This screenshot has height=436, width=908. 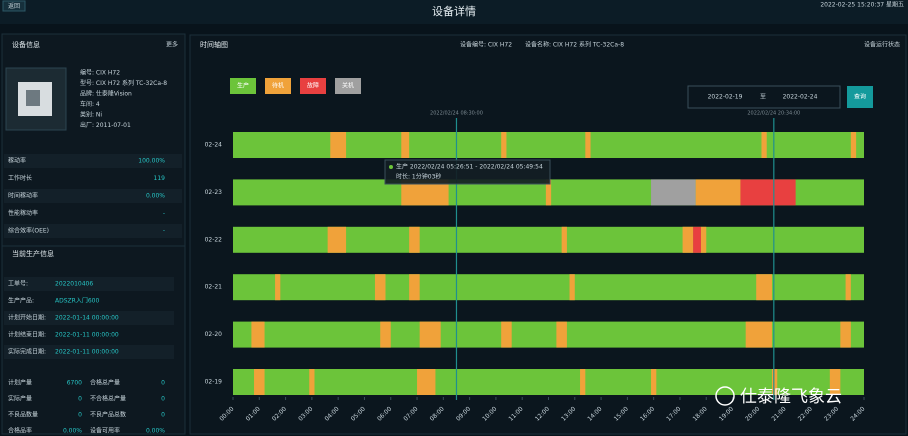 What do you see at coordinates (77, 301) in the screenshot?
I see `field-value: ADSZR入门600` at bounding box center [77, 301].